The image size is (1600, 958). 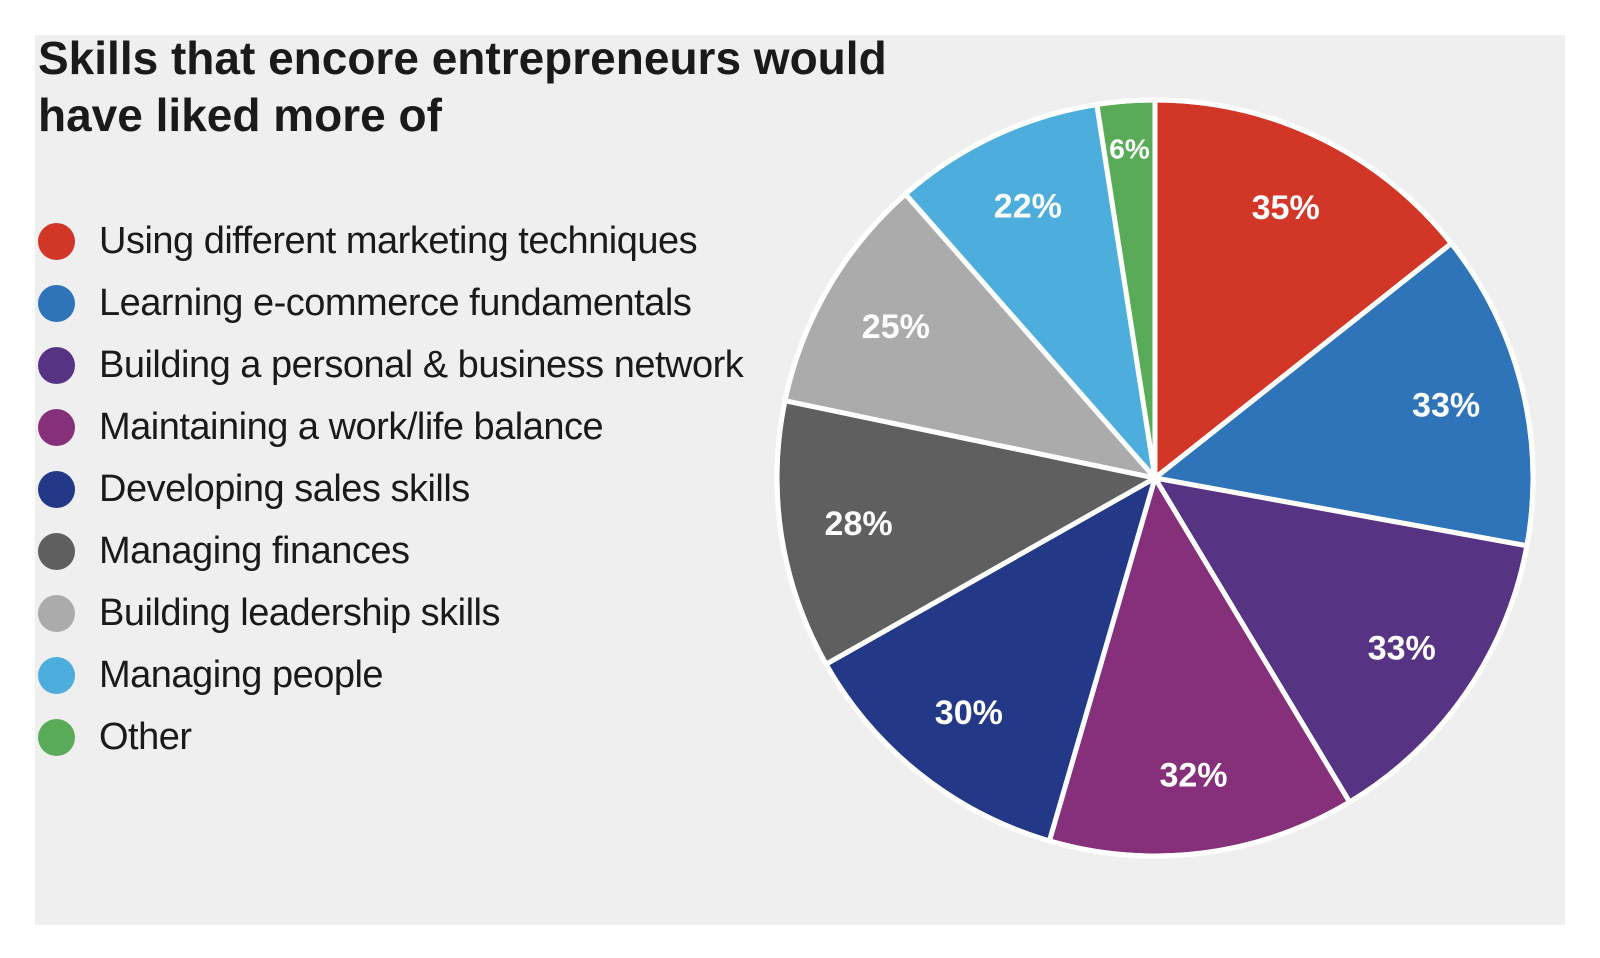 I want to click on legend-item: Learning e-commerce fundamentals, so click(x=390, y=303).